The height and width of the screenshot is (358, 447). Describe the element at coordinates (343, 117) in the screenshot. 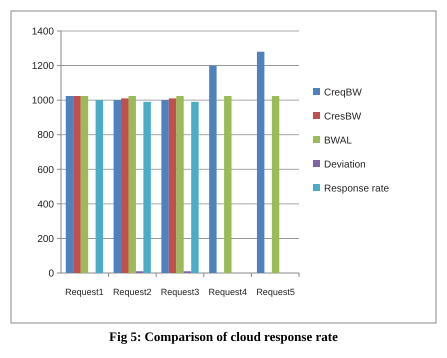

I see `legend-label: CresBW` at that location.